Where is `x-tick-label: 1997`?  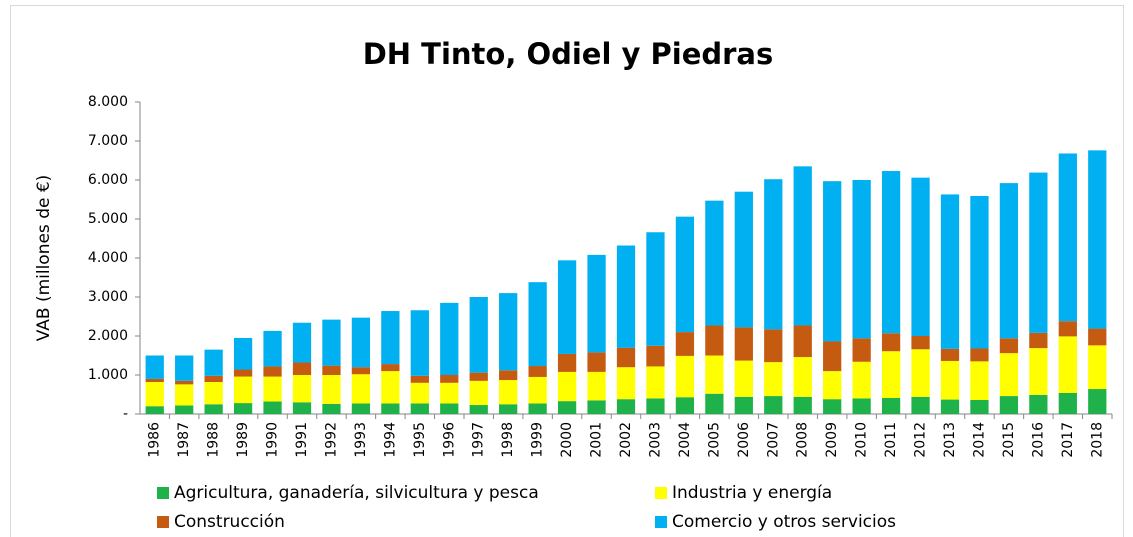 x-tick-label: 1997 is located at coordinates (479, 440).